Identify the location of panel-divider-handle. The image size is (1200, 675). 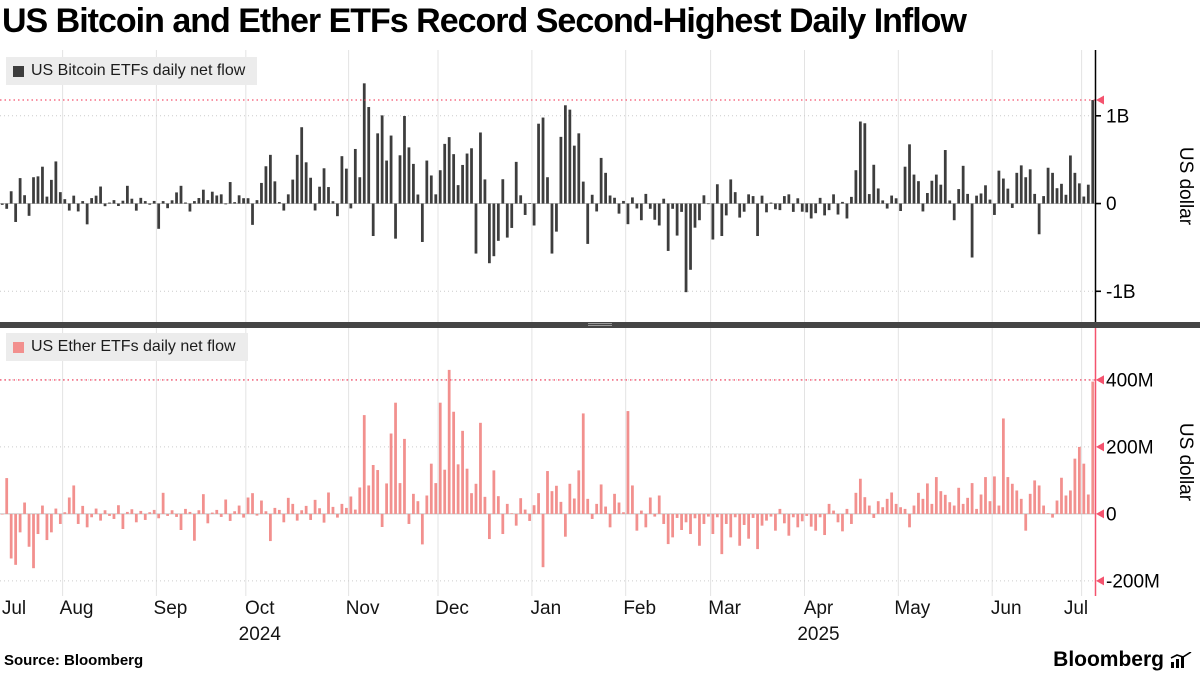
(600, 325).